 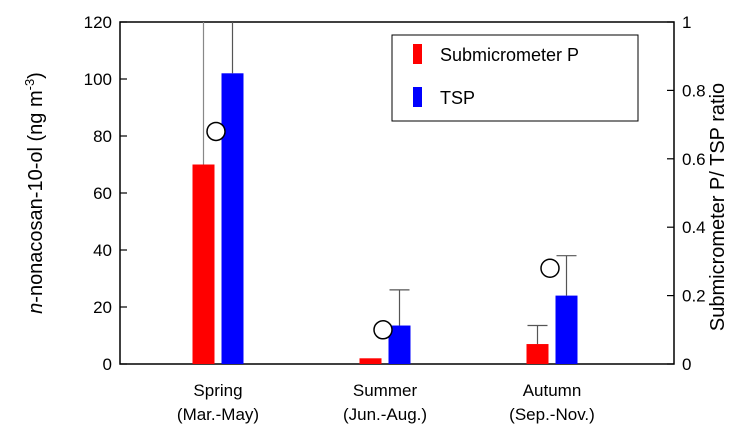 I want to click on right-y-tick-label: 0, so click(x=686, y=364).